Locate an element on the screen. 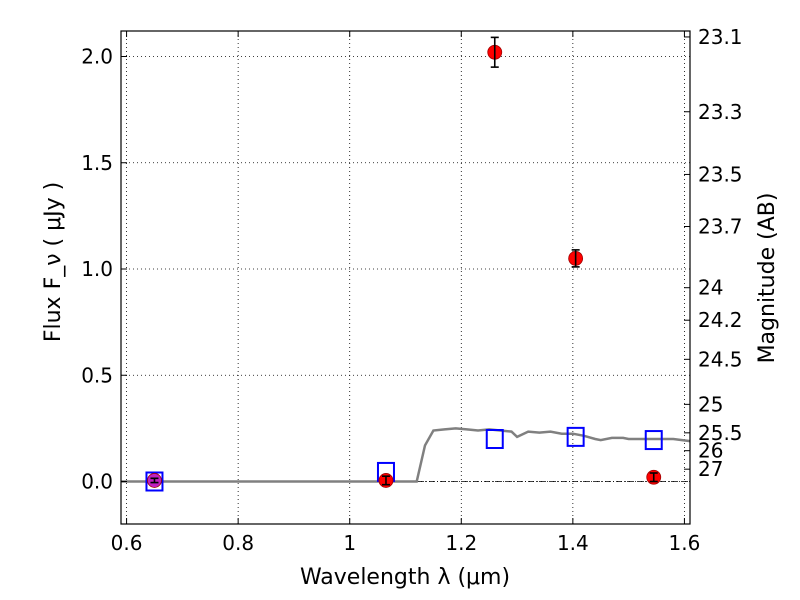  x-tick-label: 1.6 is located at coordinates (685, 543).